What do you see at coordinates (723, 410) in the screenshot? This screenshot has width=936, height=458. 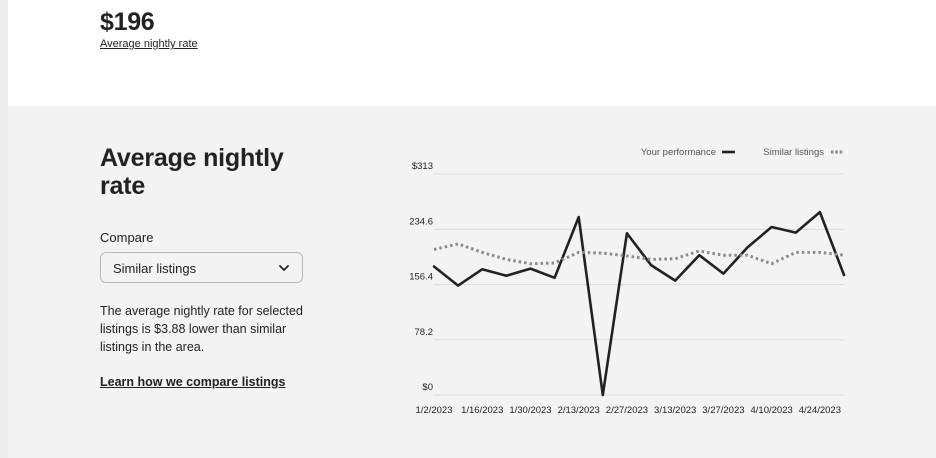 I see `x-tick-label: 3/27/2023` at bounding box center [723, 410].